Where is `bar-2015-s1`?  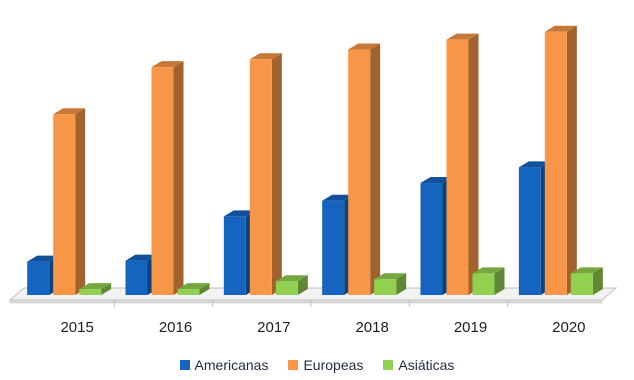
bar-2015-s1 is located at coordinates (69, 202).